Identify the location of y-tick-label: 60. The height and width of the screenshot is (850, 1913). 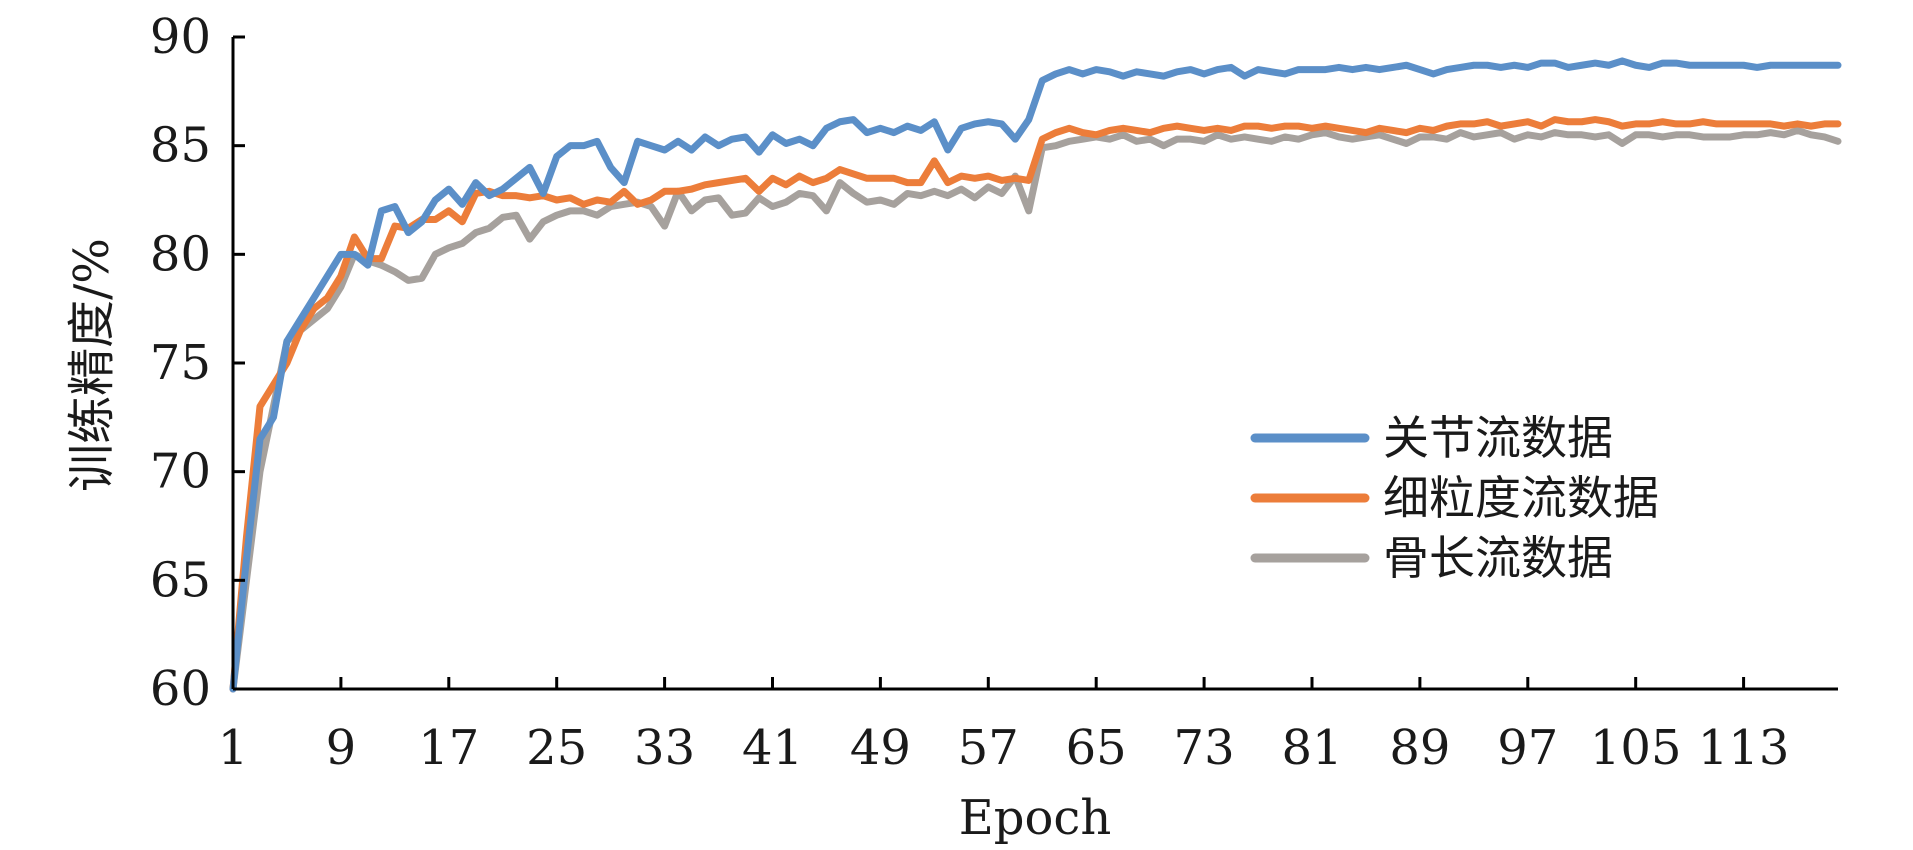
(180, 689).